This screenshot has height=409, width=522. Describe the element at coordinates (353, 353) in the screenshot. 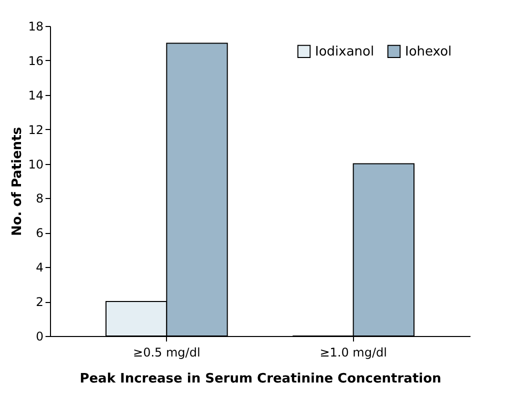

I see `x-tick-label: ≥1.0 mg/dl` at that location.